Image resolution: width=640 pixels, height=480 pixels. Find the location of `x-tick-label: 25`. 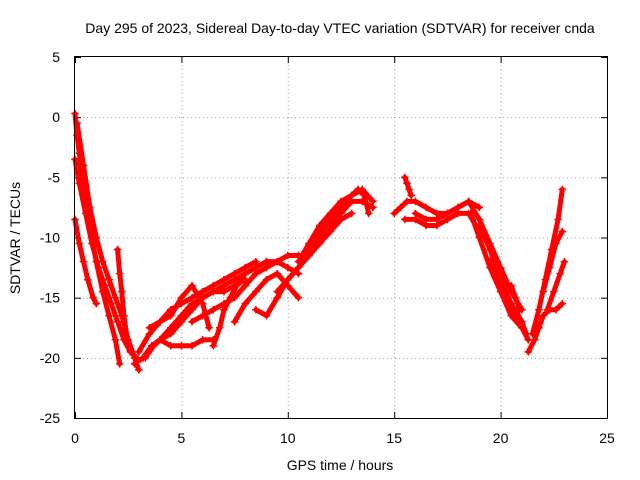

x-tick-label: 25 is located at coordinates (607, 438).